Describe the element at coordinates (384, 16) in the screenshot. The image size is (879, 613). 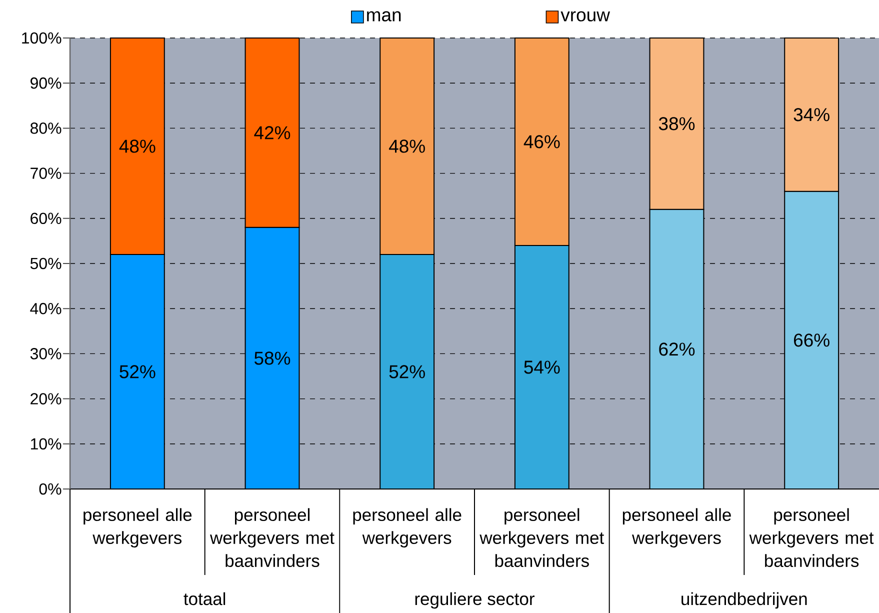
I see `legend-label: man` at that location.